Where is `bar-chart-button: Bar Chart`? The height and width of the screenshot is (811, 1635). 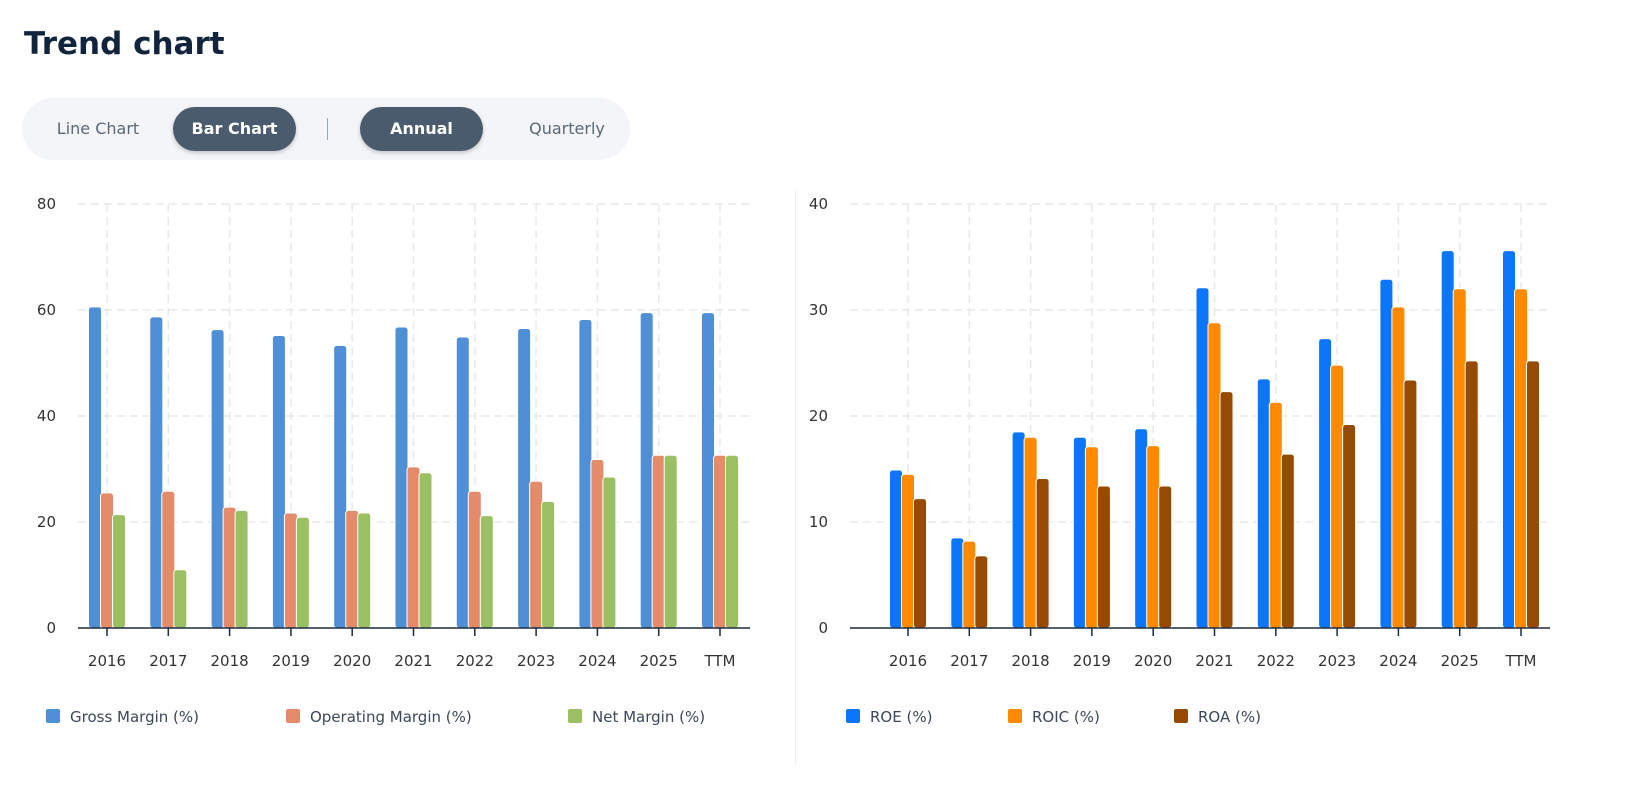
bar-chart-button: Bar Chart is located at coordinates (234, 129).